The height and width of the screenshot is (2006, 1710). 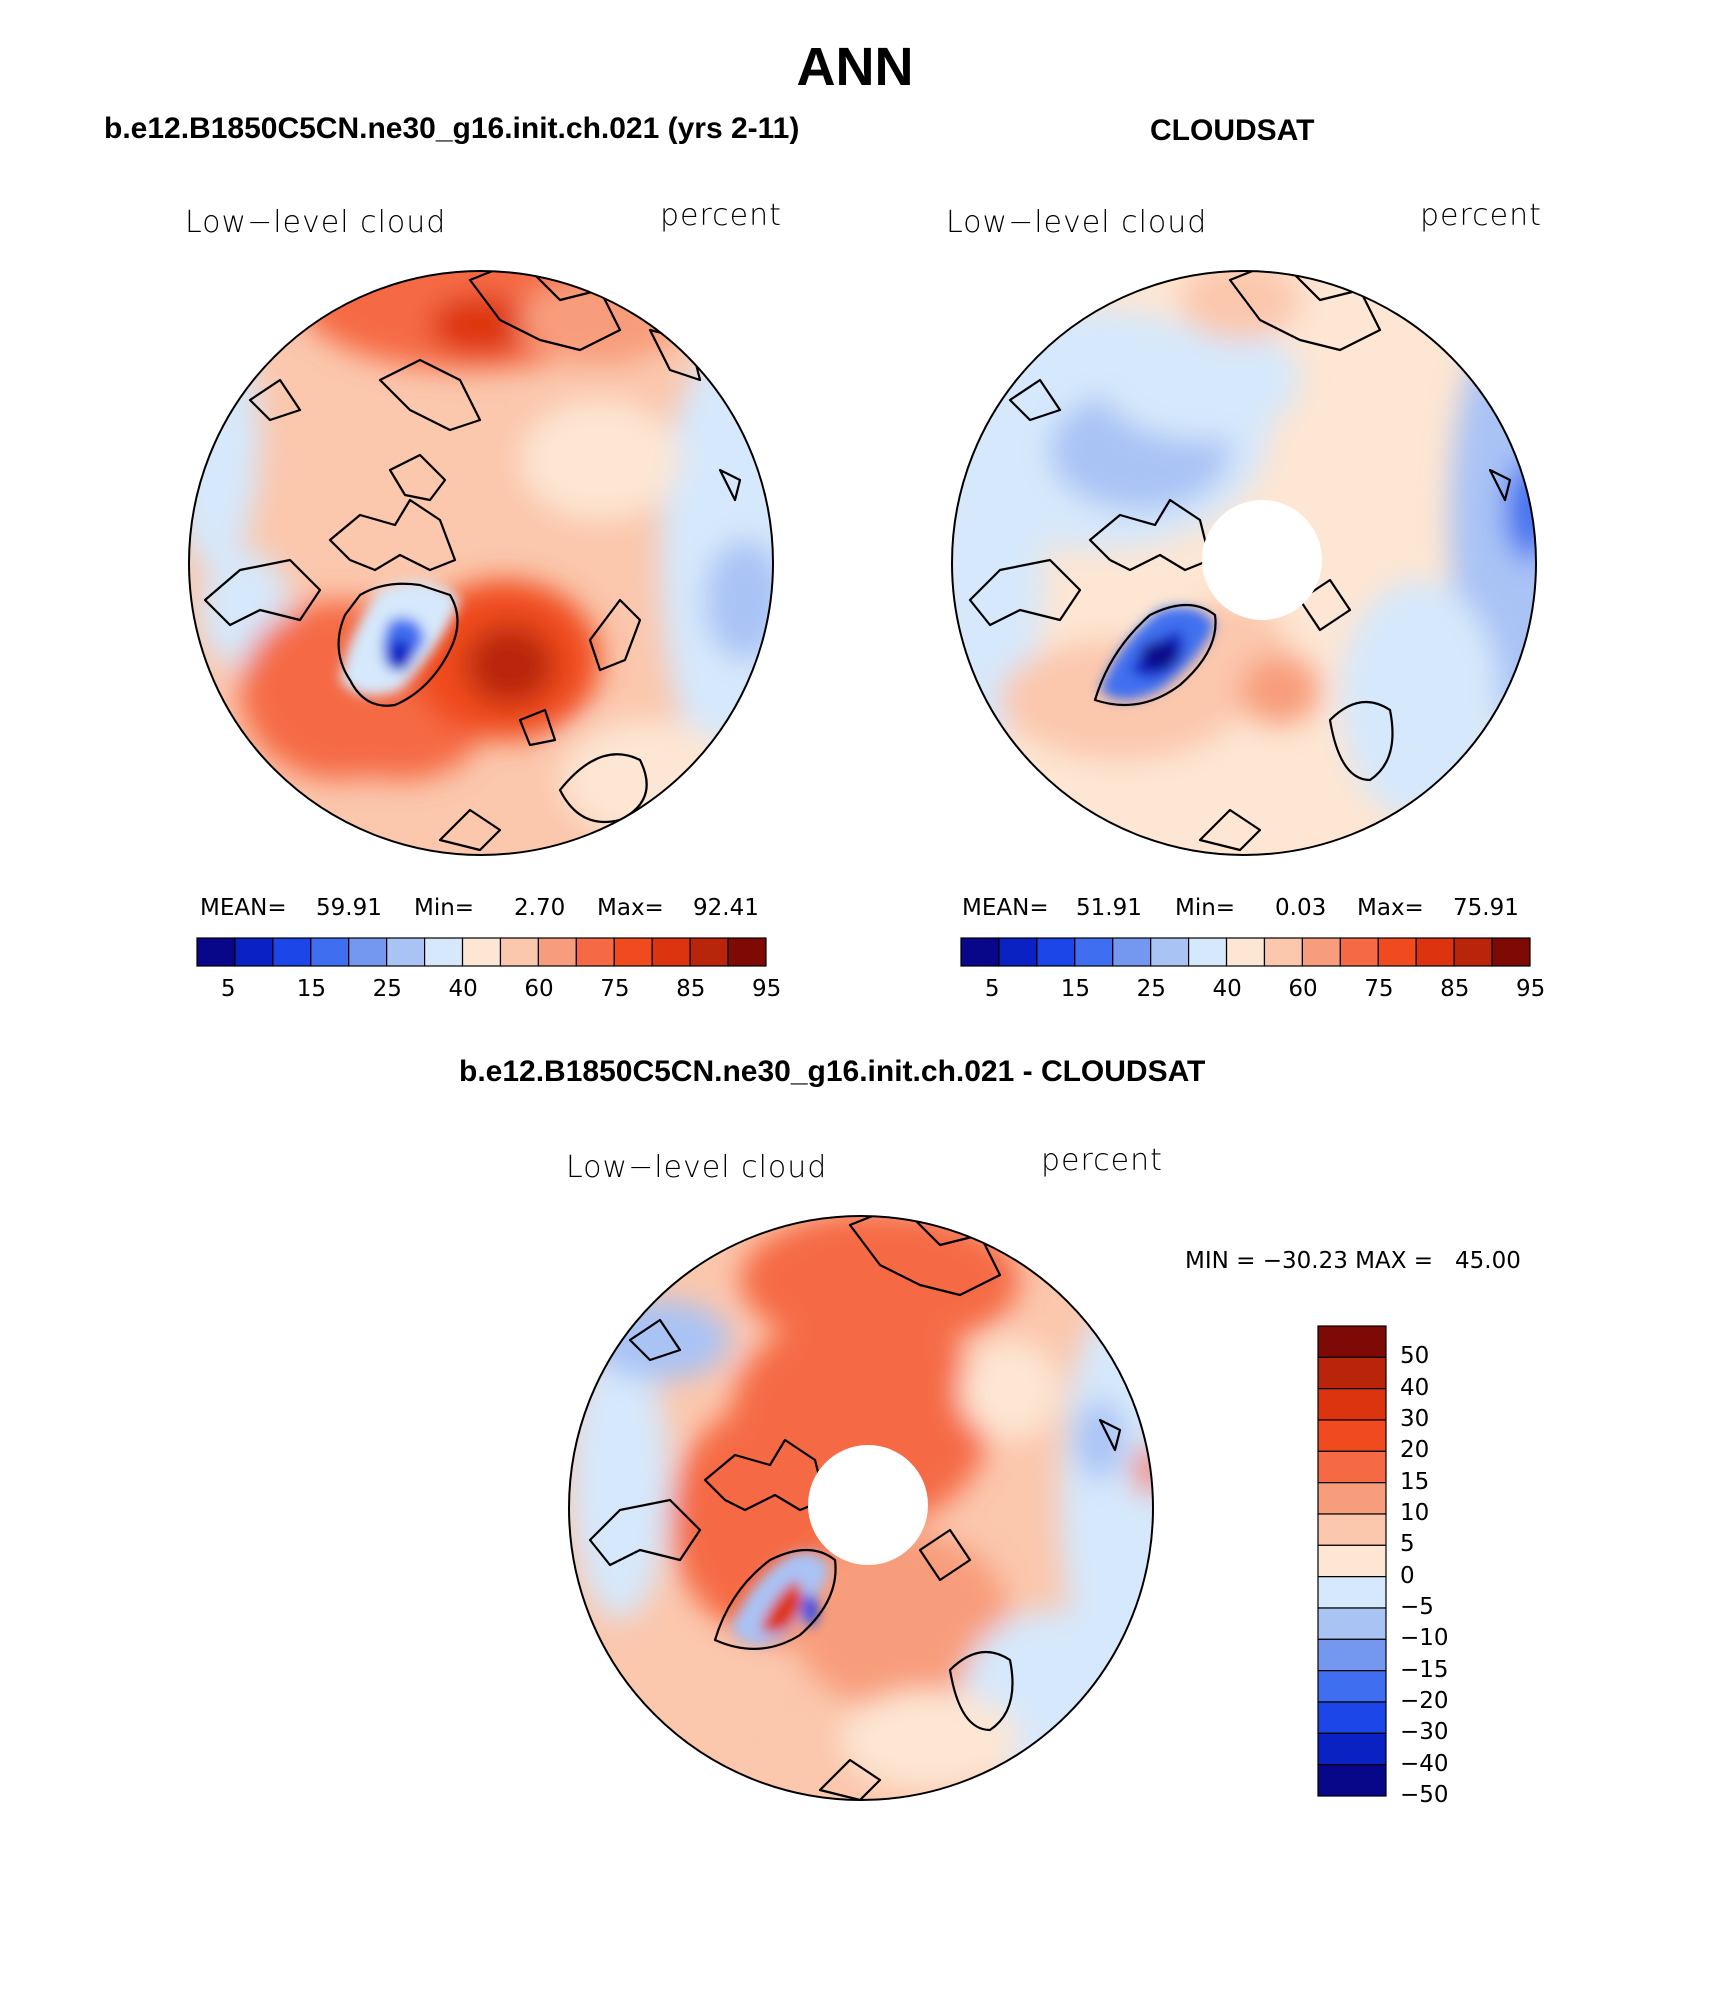 I want to click on panel-1-max-value: 92.41, so click(x=726, y=908).